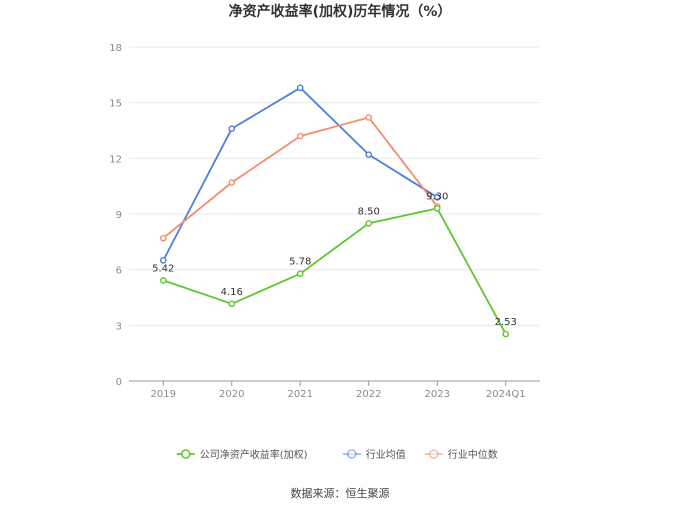  What do you see at coordinates (163, 268) in the screenshot?
I see `data-label: 5.42` at bounding box center [163, 268].